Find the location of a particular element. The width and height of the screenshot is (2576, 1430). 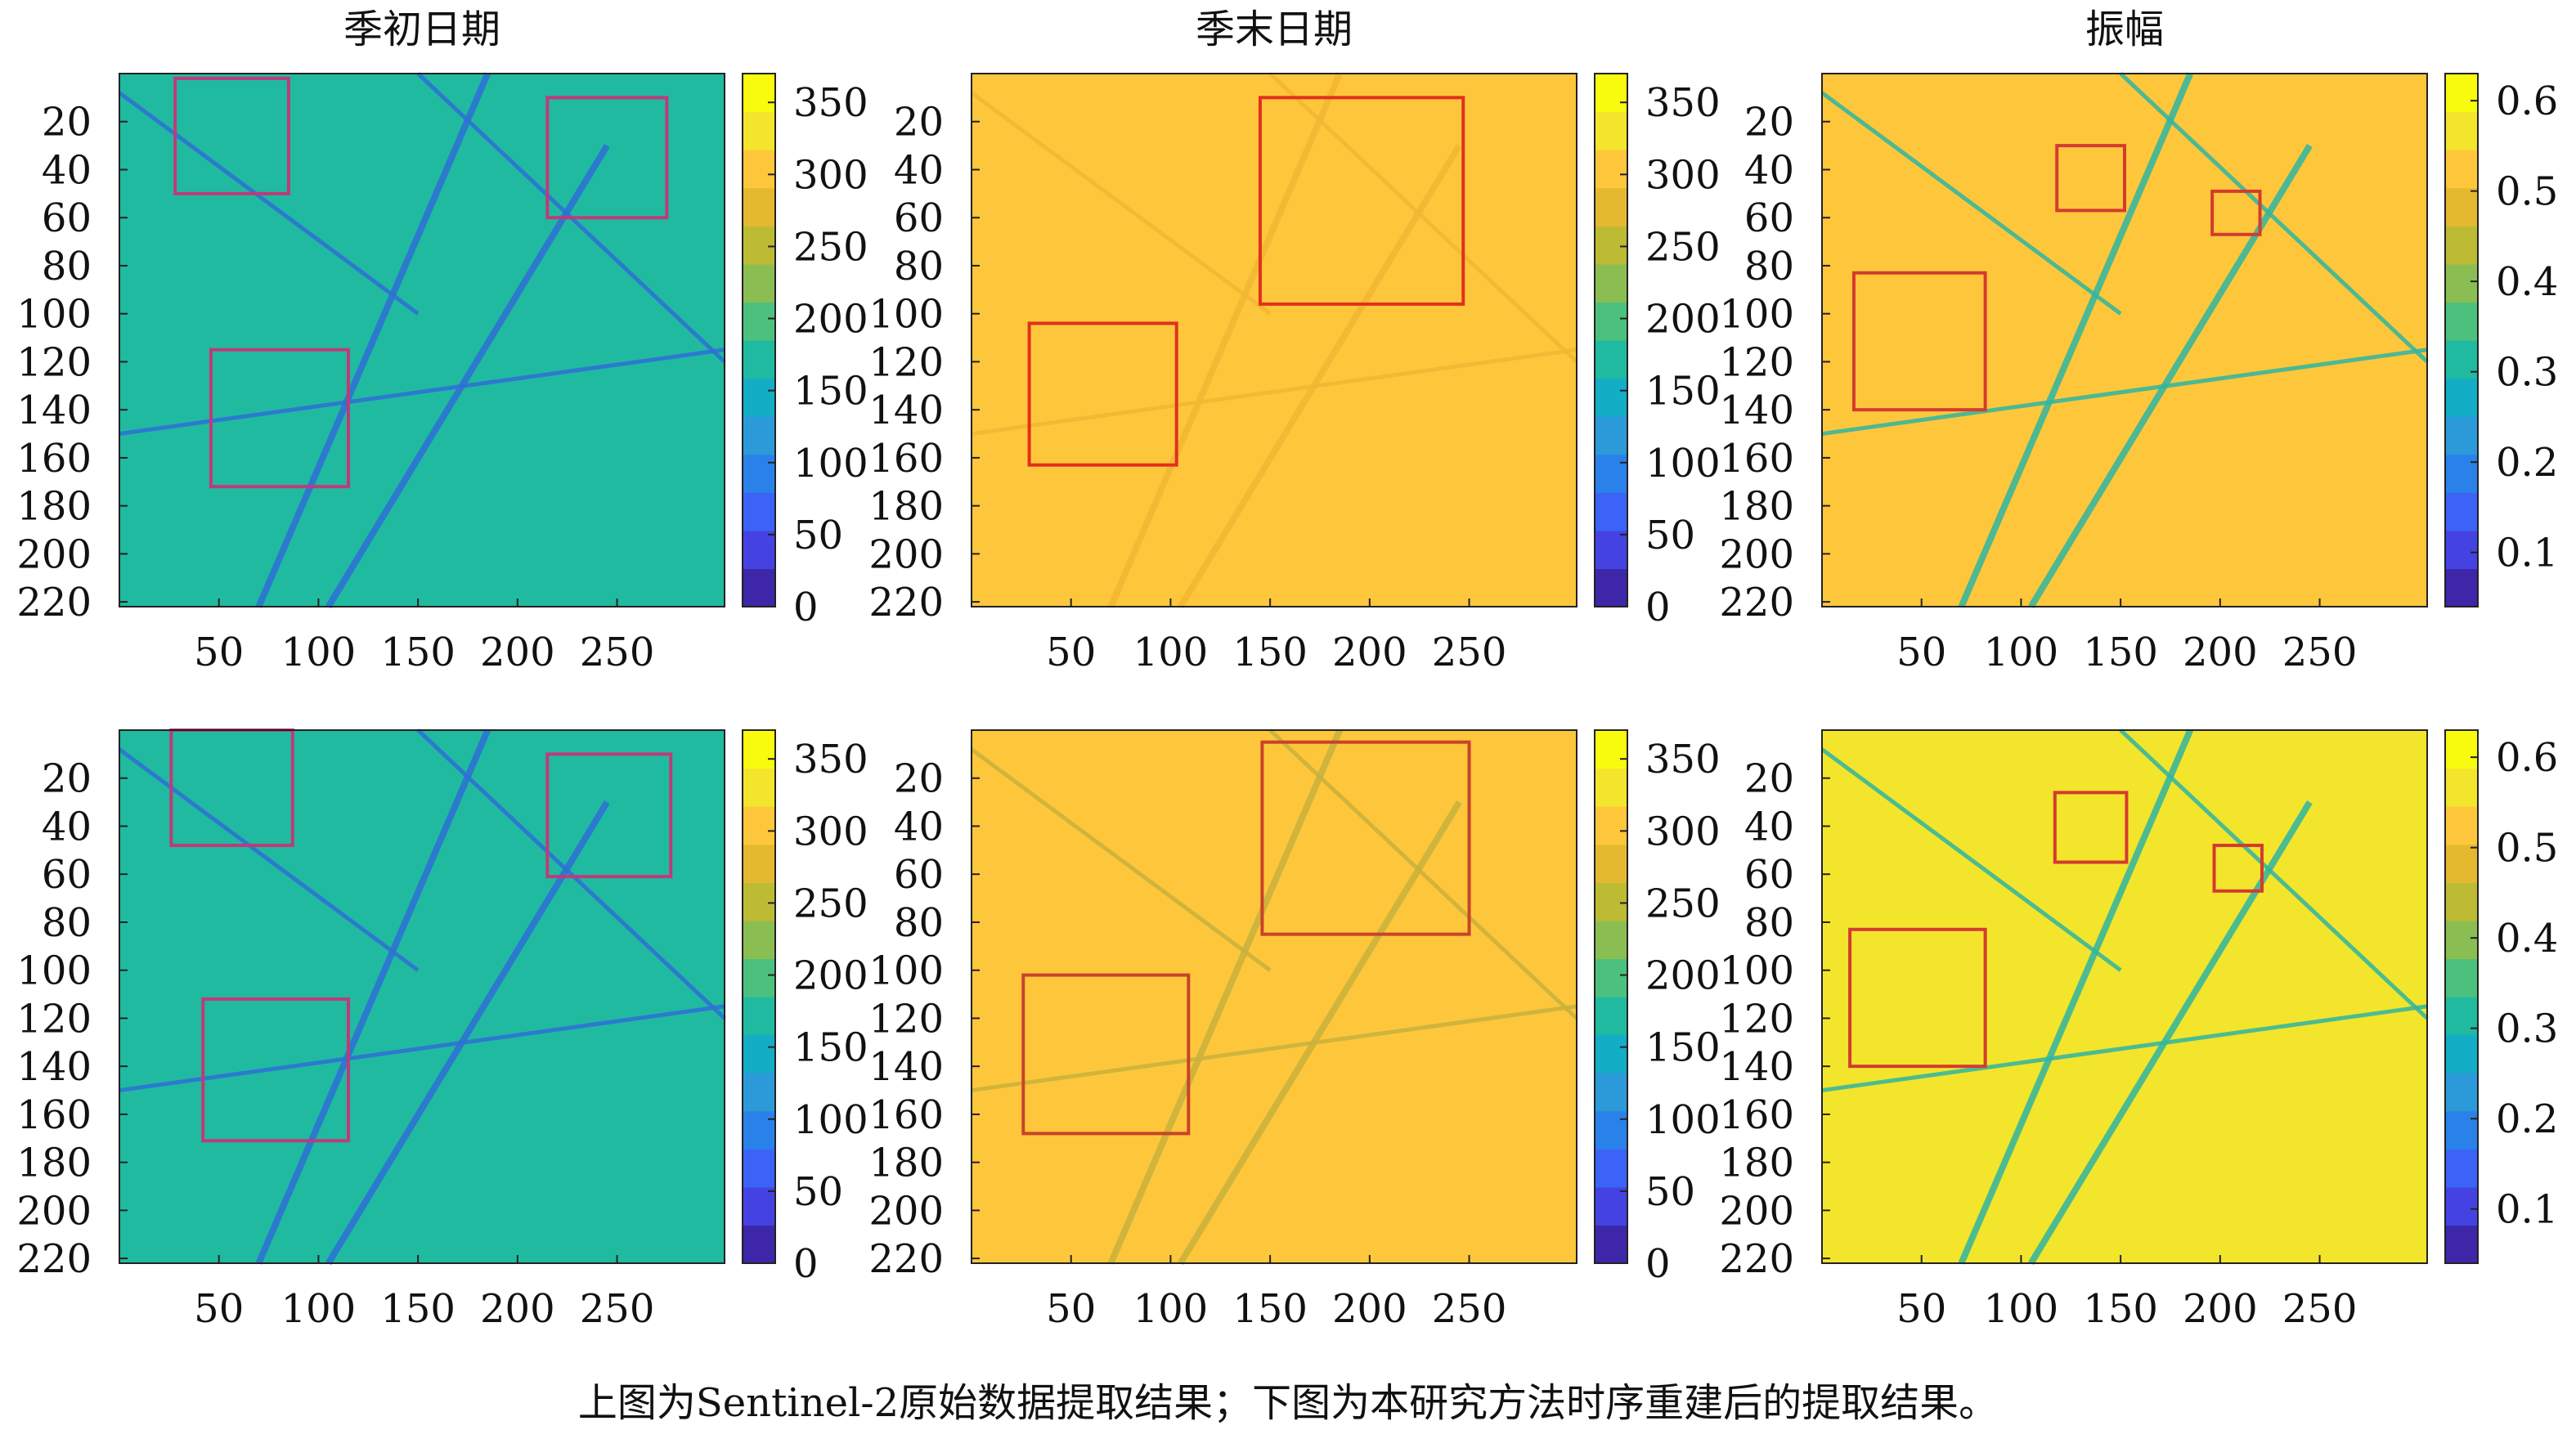

panel-title: 季末日期 is located at coordinates (1274, 30).